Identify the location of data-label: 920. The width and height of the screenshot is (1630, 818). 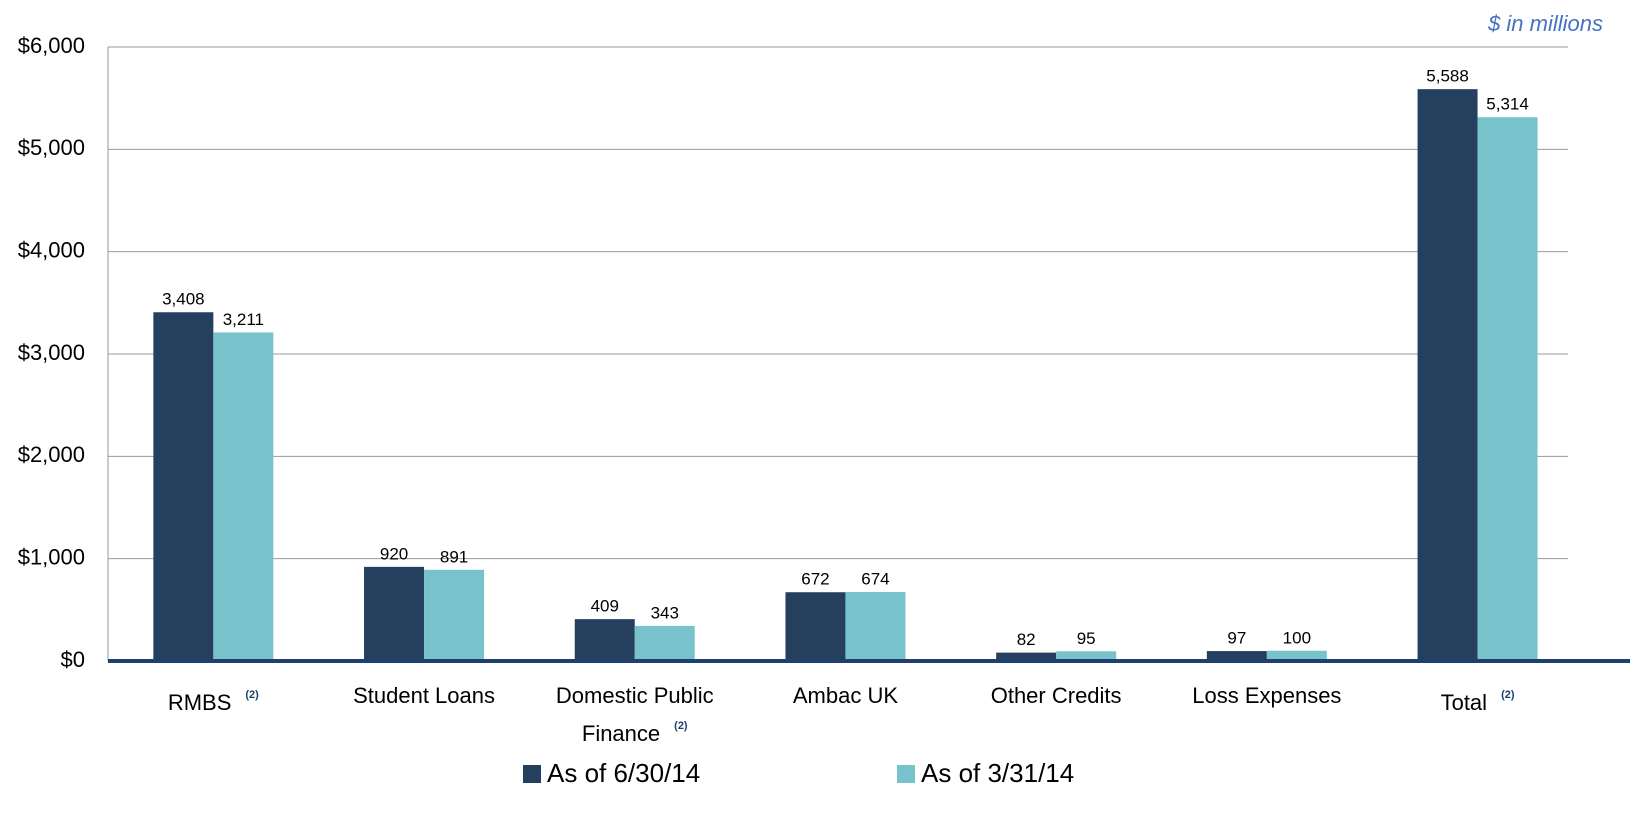
(394, 553).